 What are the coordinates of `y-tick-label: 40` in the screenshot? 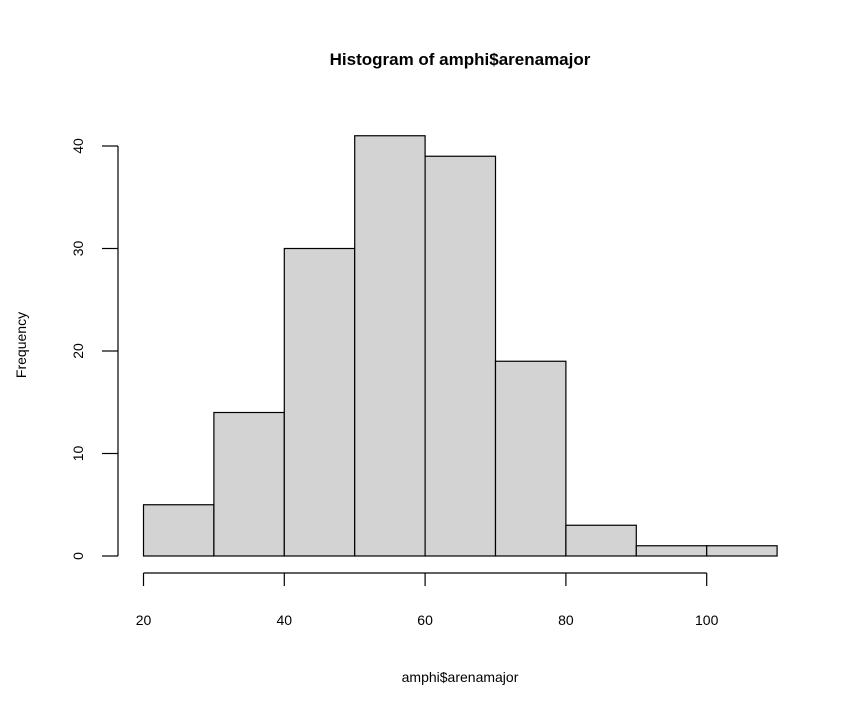 It's located at (78, 146).